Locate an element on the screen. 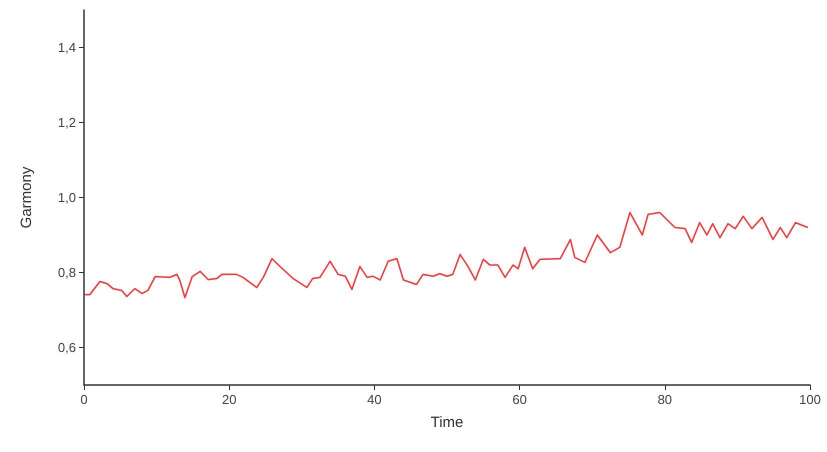 This screenshot has height=452, width=827. x-tick-label: 40 is located at coordinates (374, 399).